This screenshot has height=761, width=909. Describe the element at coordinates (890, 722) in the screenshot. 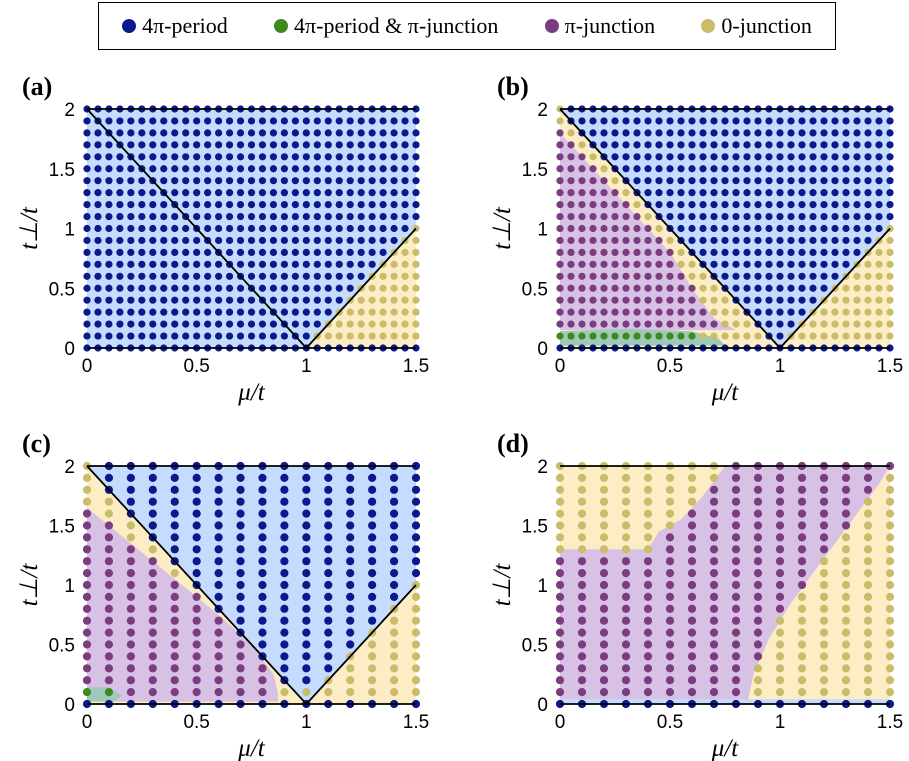

I see `x-tick-label: 1.5` at that location.